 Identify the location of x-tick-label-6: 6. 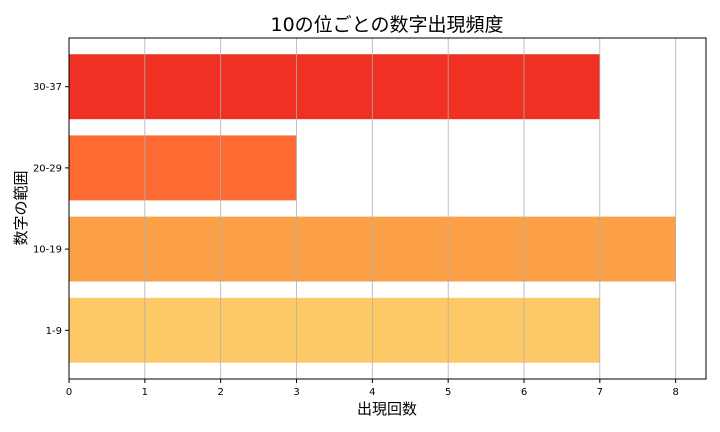
(524, 392).